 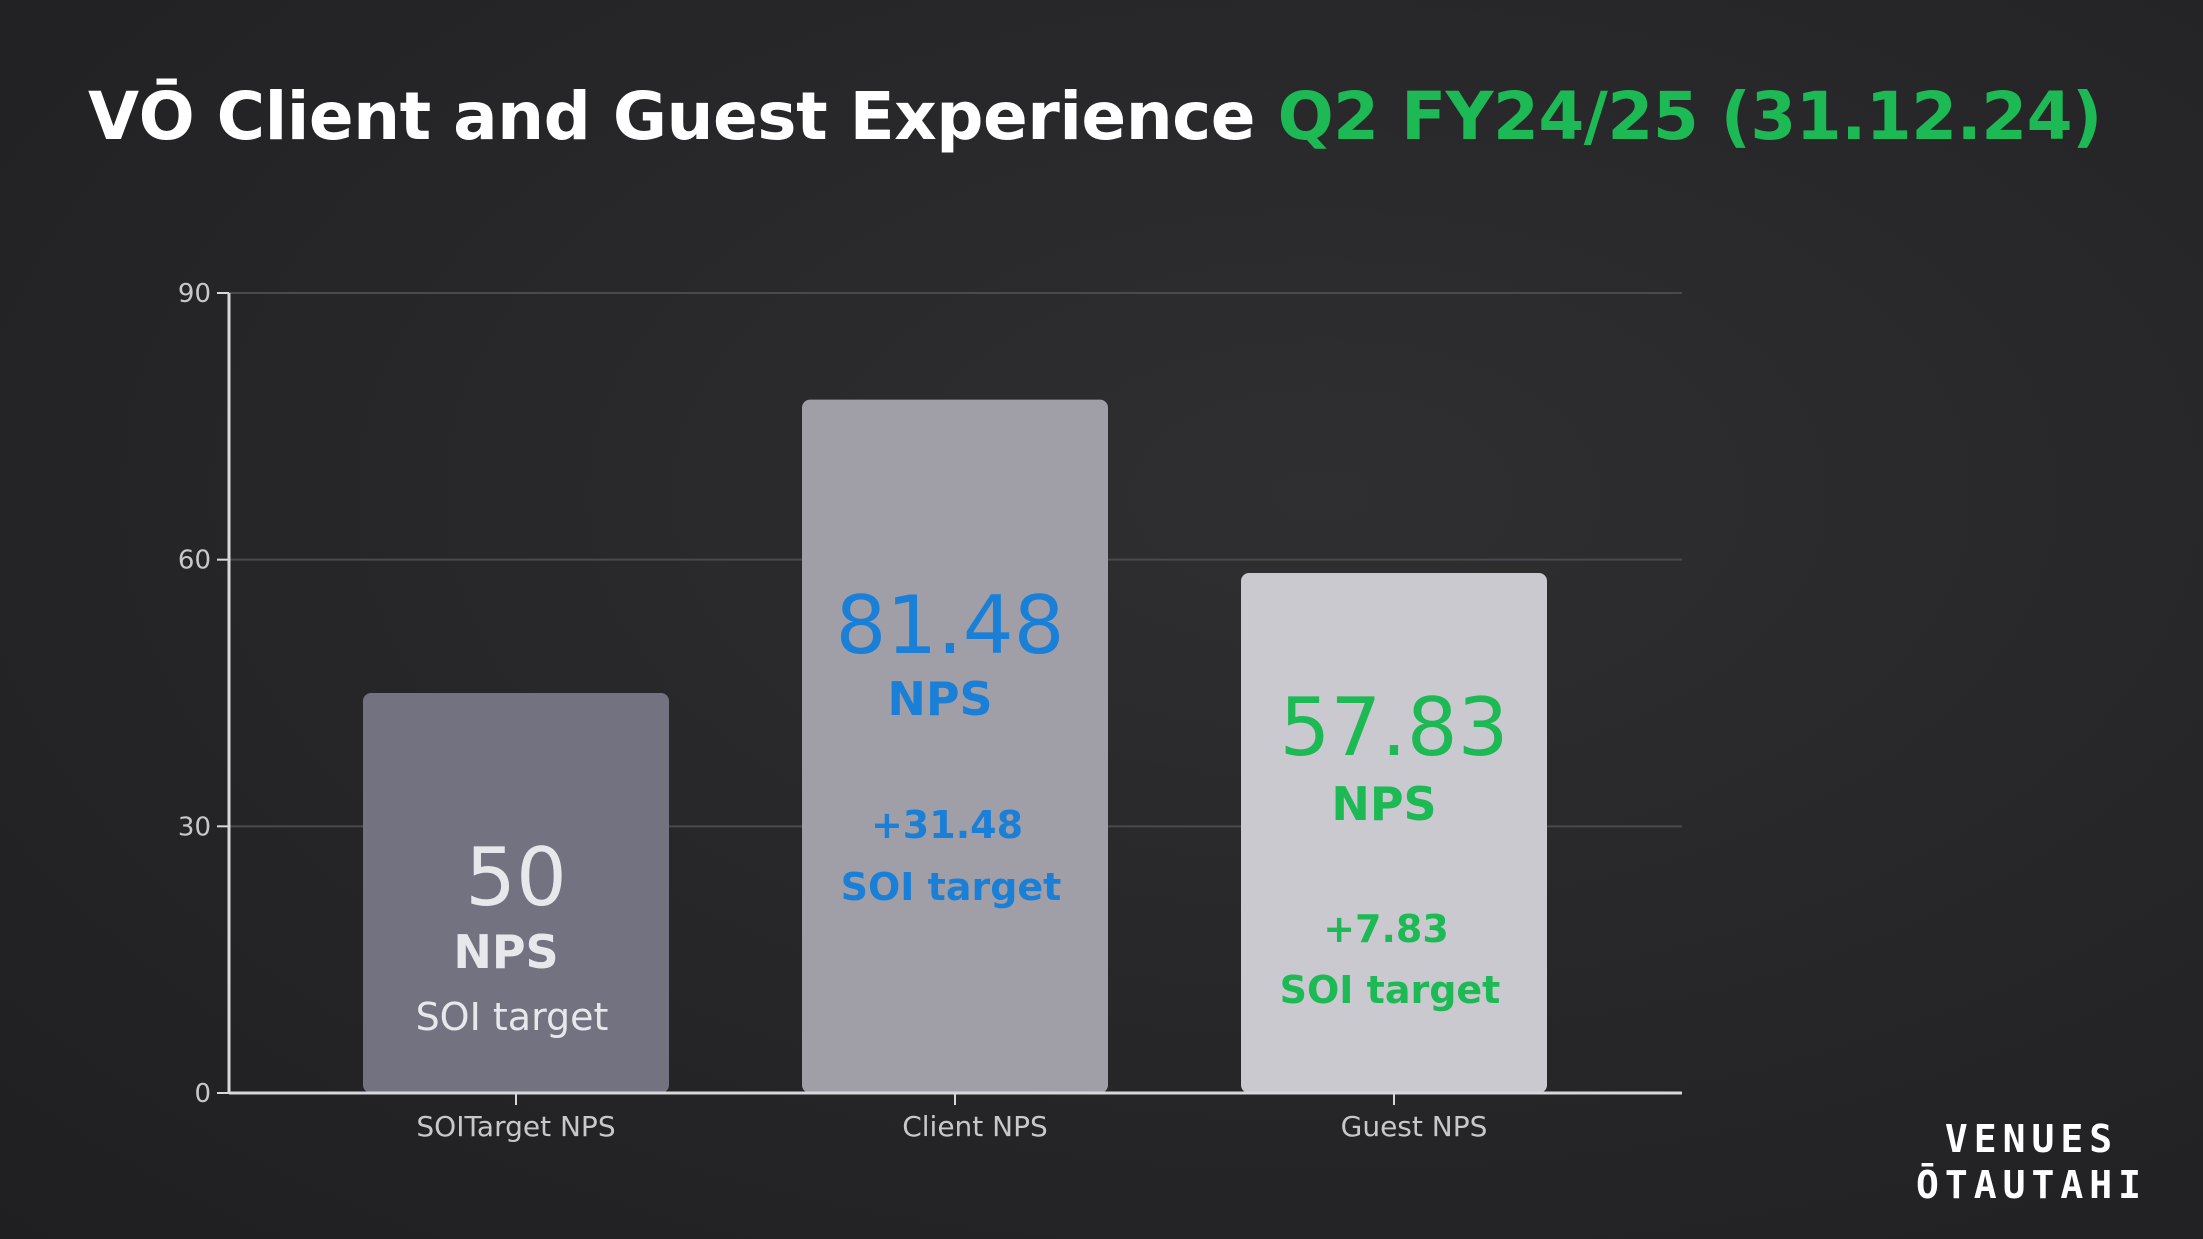 What do you see at coordinates (1386, 929) in the screenshot?
I see `bar-delta-label: +7.83` at bounding box center [1386, 929].